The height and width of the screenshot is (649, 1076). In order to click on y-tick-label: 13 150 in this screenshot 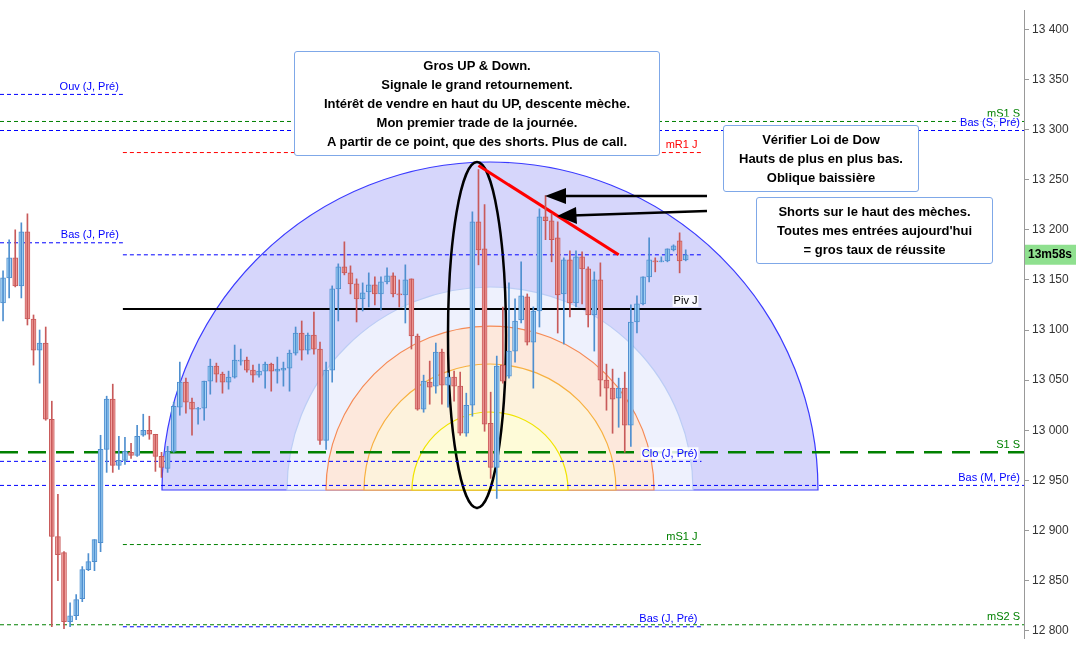, I will do `click(1051, 279)`.